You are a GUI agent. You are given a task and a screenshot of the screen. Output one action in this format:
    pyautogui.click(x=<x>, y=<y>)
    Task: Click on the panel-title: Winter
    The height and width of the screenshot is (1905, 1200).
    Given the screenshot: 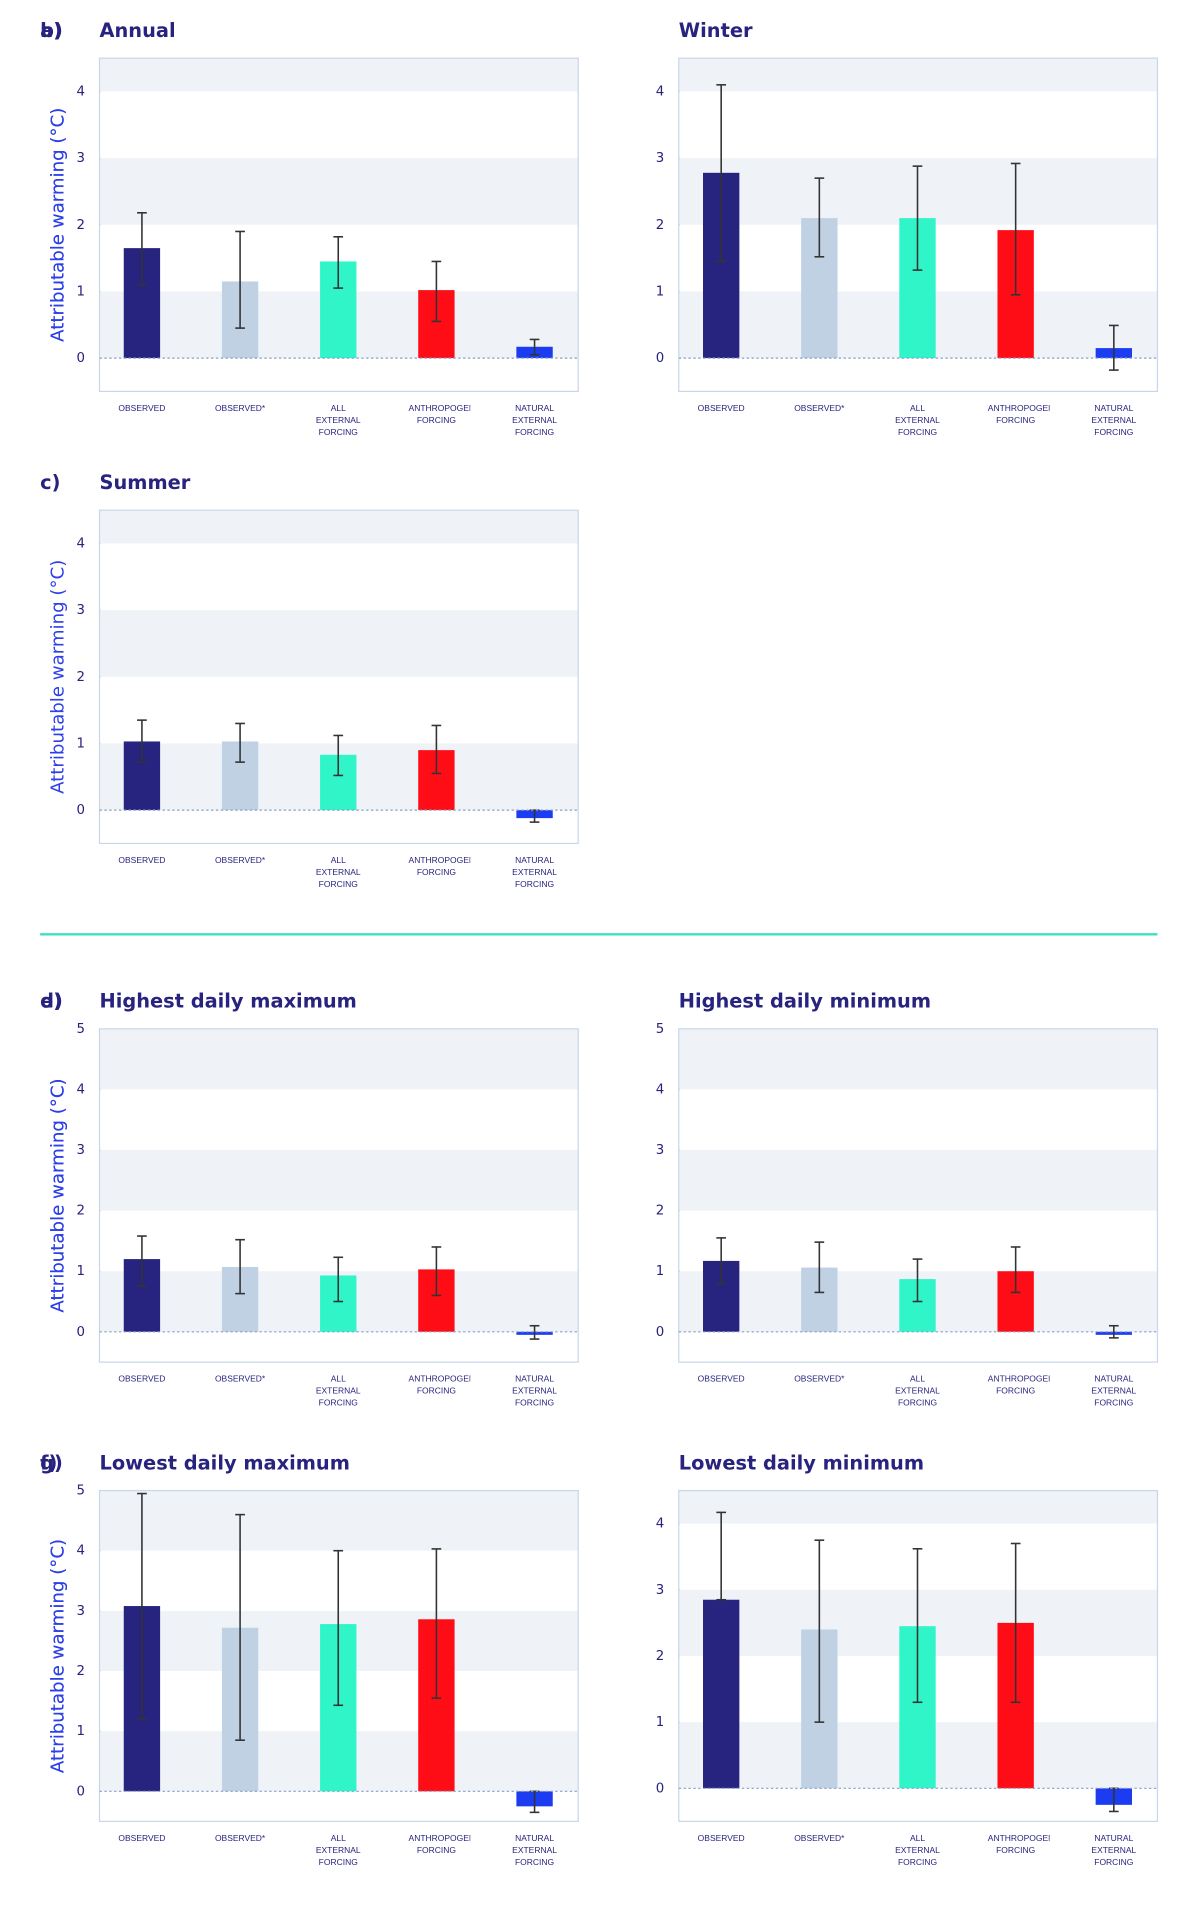 What is the action you would take?
    pyautogui.click(x=716, y=30)
    